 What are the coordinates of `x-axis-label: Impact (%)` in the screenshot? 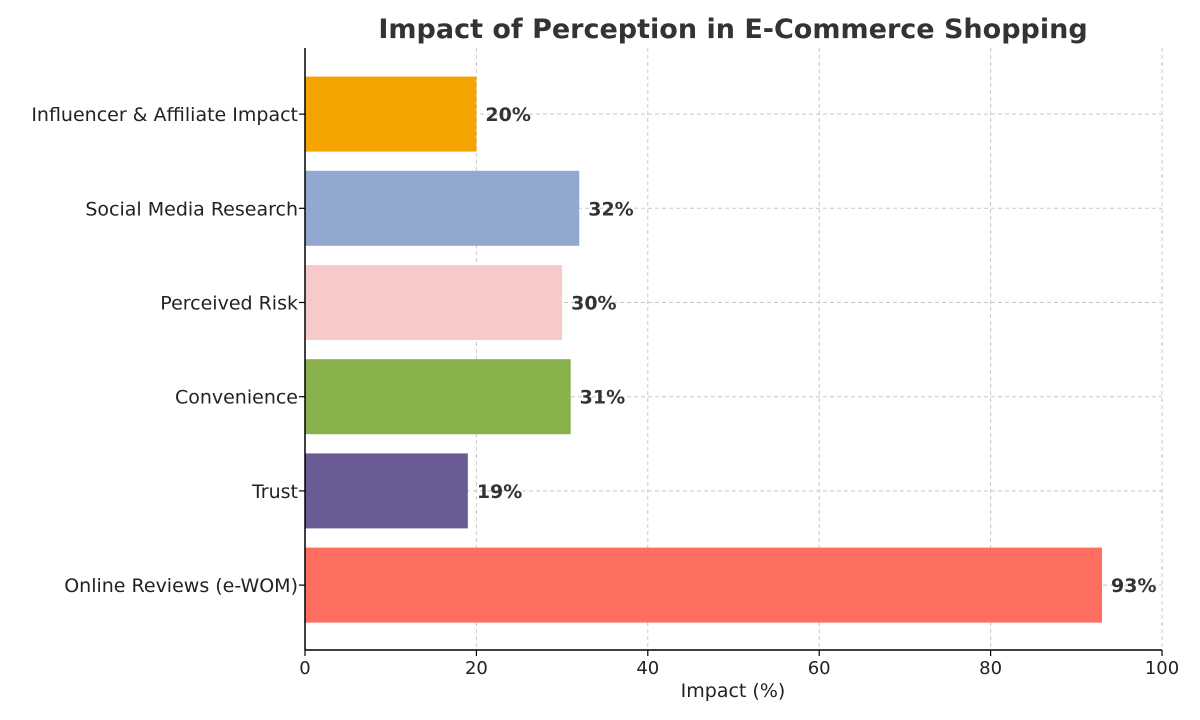 It's located at (733, 691).